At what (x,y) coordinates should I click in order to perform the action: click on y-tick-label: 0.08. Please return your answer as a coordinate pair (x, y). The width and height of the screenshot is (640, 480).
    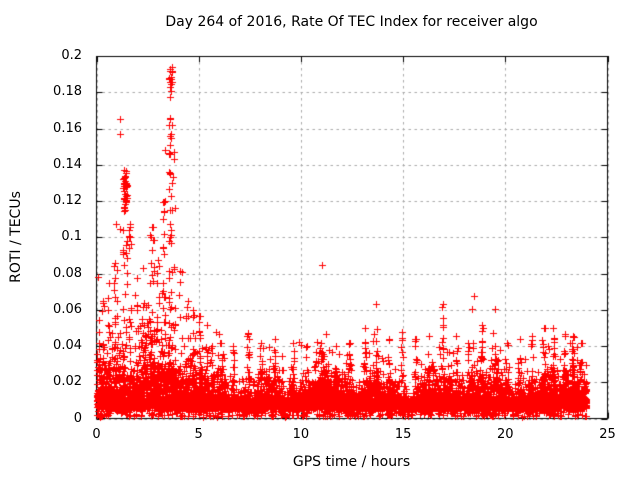
    Looking at the image, I should click on (67, 273).